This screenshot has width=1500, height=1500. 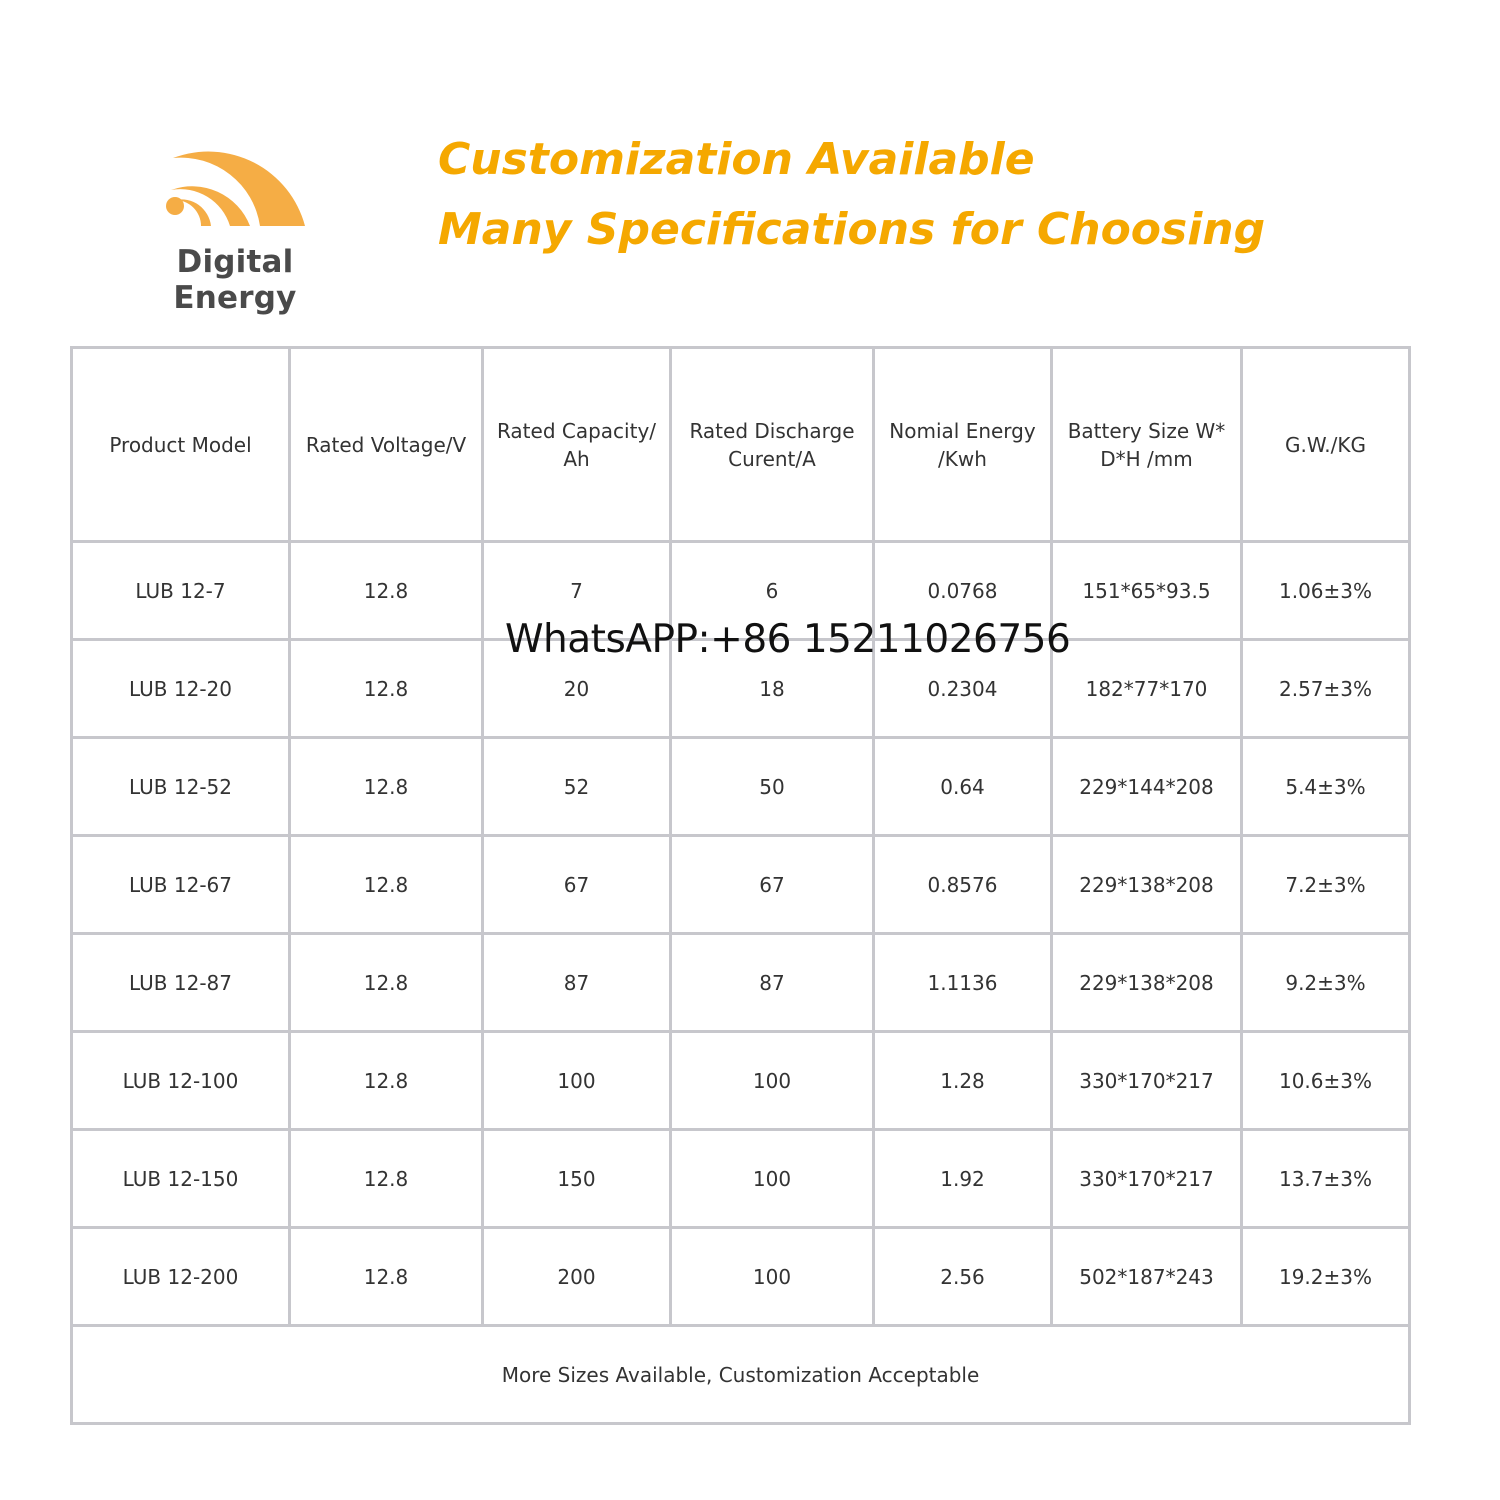 What do you see at coordinates (1146, 786) in the screenshot?
I see `cell-size: 229*144*208` at bounding box center [1146, 786].